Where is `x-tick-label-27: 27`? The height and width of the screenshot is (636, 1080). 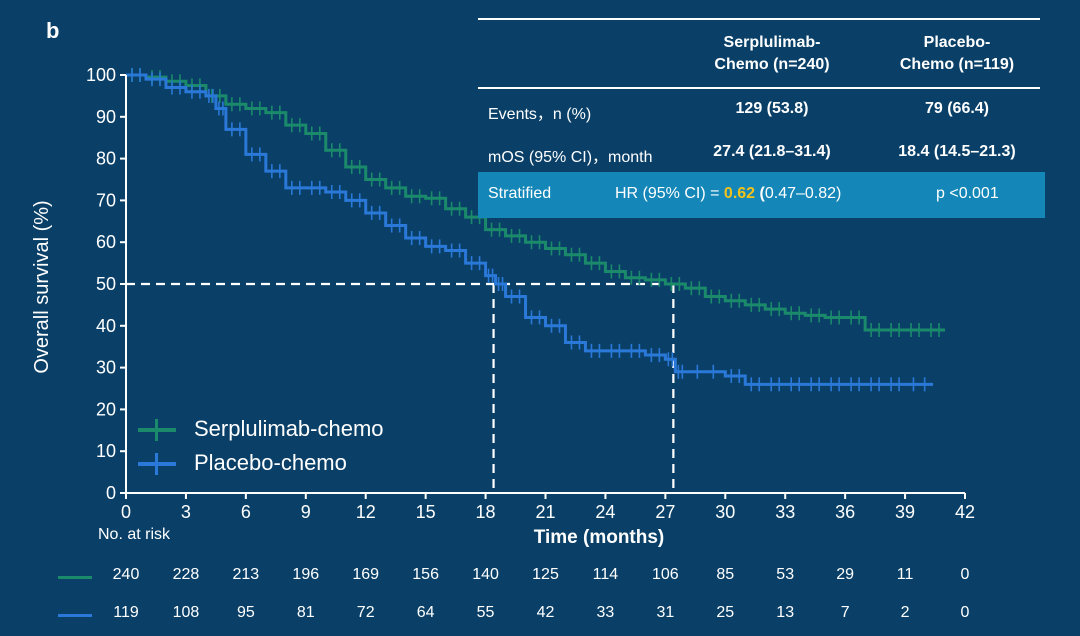 x-tick-label-27: 27 is located at coordinates (665, 512).